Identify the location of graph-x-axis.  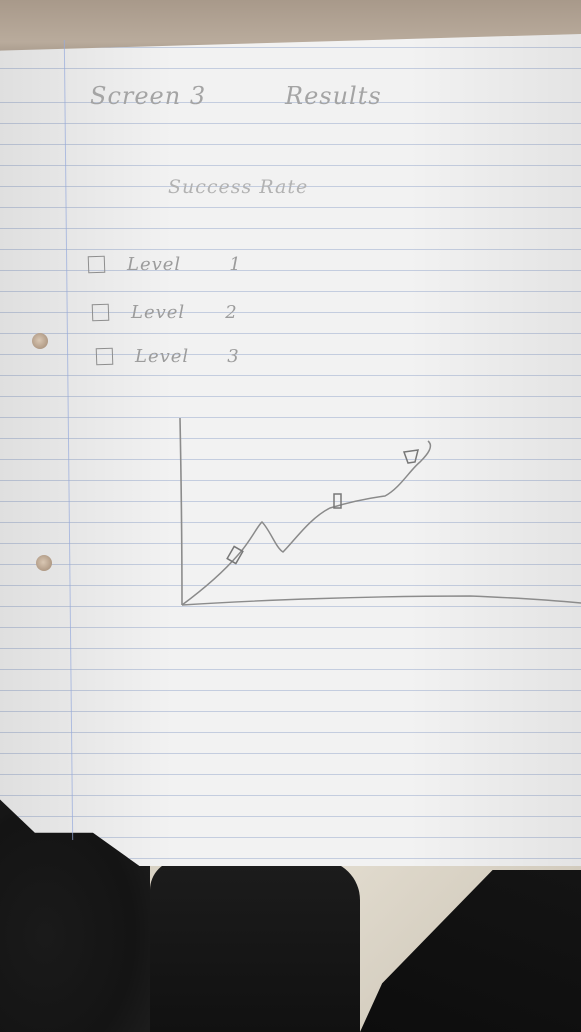
(381, 600).